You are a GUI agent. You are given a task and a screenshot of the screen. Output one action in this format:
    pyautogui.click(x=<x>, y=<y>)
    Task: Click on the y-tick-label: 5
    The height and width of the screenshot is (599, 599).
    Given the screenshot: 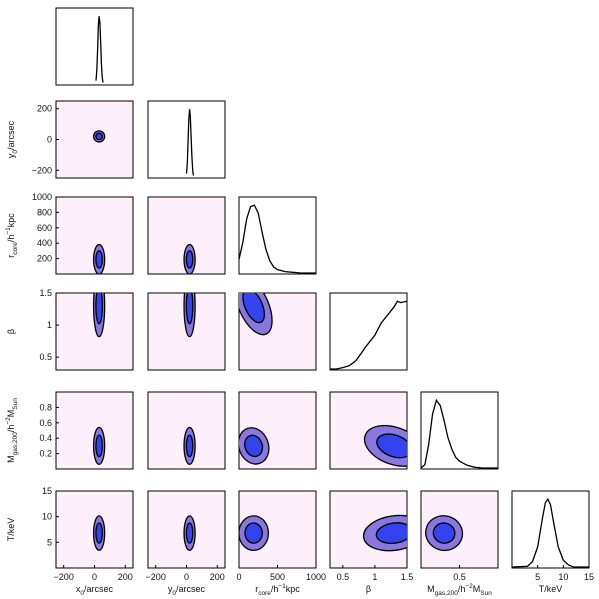 What is the action you would take?
    pyautogui.click(x=49, y=542)
    